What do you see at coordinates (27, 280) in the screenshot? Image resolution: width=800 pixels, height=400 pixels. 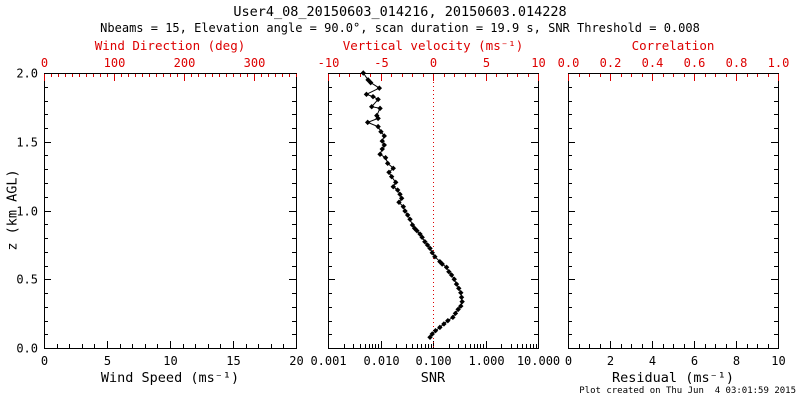 I see `y-tick-label: 0.5` at bounding box center [27, 280].